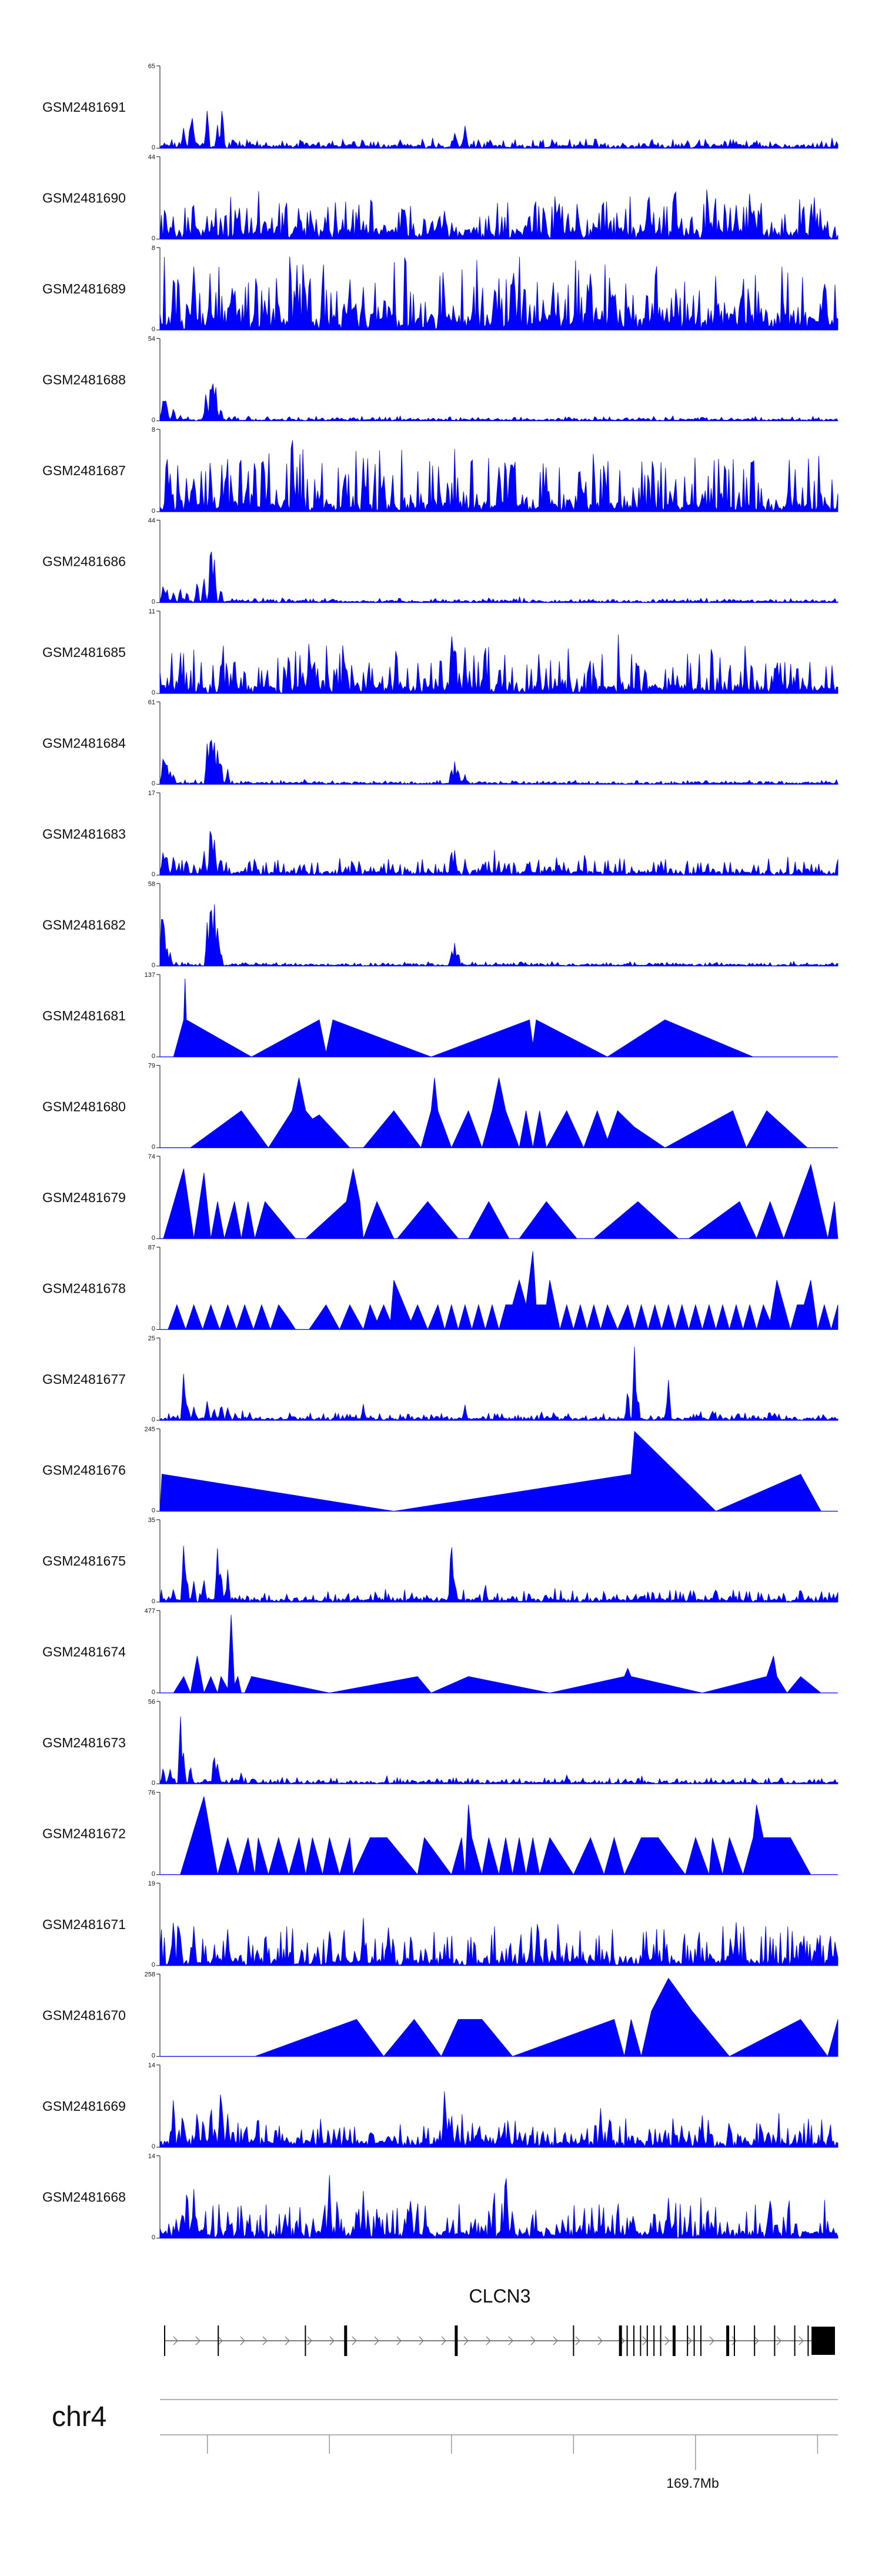  What do you see at coordinates (150, 1611) in the screenshot?
I see `y-max-label: 477` at bounding box center [150, 1611].